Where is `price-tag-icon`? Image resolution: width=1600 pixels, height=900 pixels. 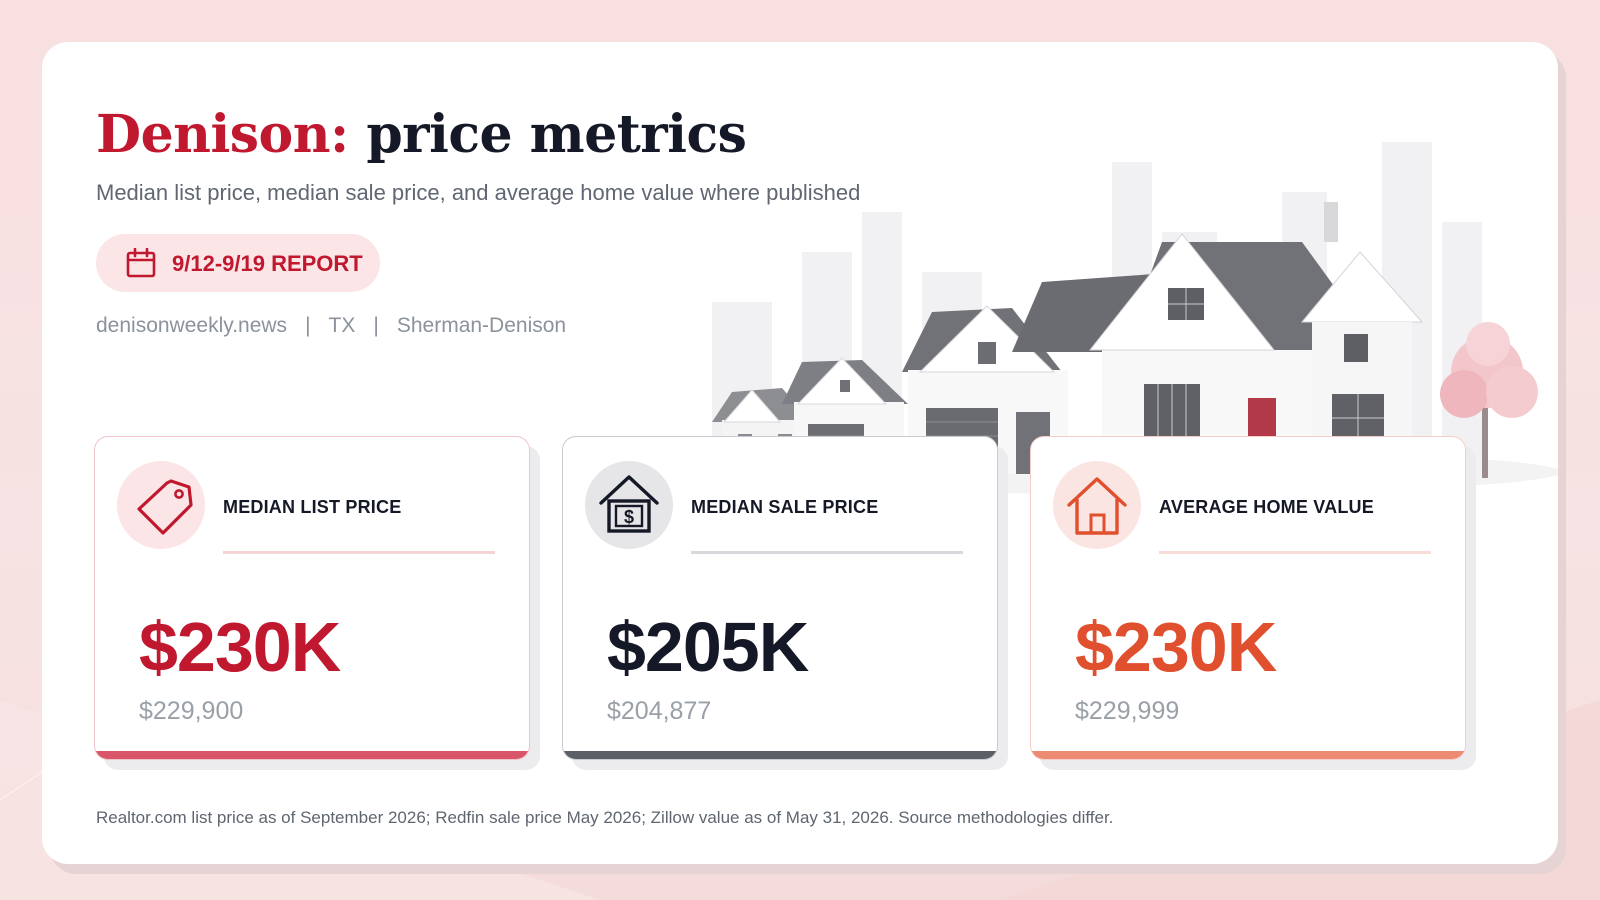 price-tag-icon is located at coordinates (165, 507).